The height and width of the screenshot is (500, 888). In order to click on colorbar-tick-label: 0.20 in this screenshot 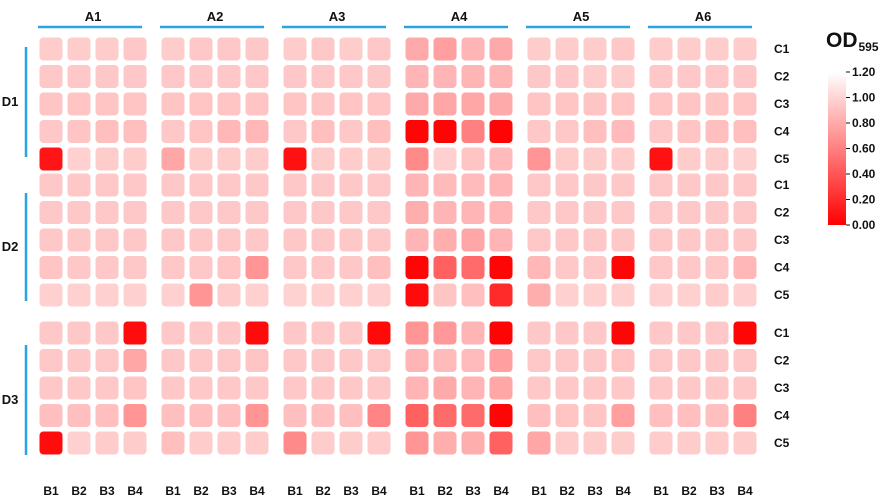, I will do `click(864, 200)`.